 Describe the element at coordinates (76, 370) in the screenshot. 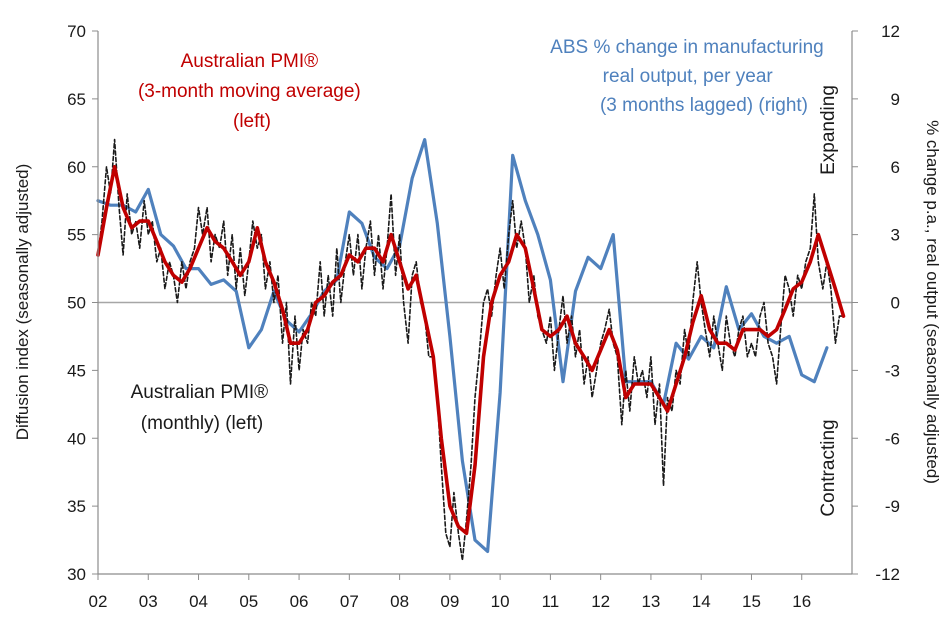

I see `left-tick-label: 45` at that location.